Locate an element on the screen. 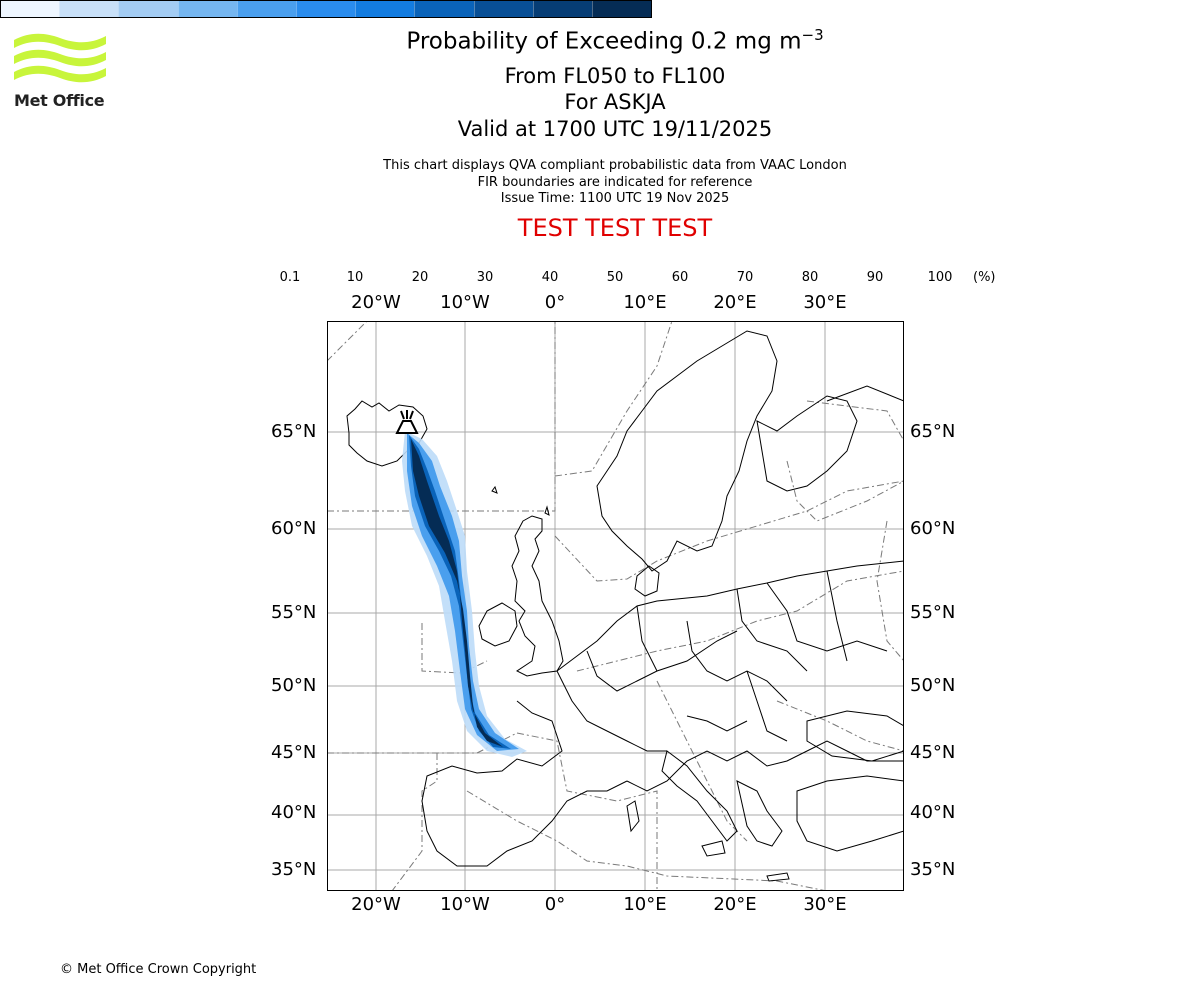 The width and height of the screenshot is (1200, 1000). volcano-name: For ASKJA is located at coordinates (615, 102).